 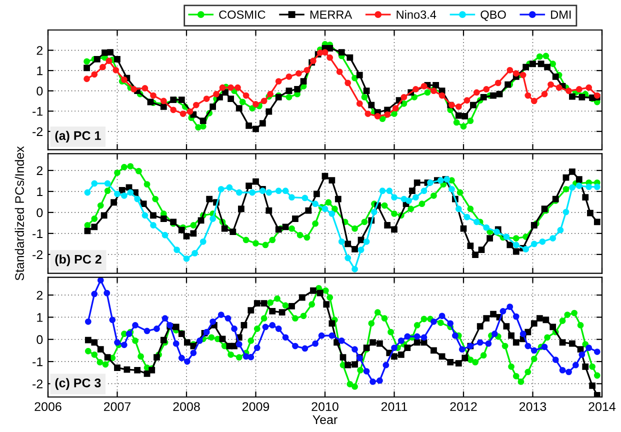 What do you see at coordinates (19, 213) in the screenshot?
I see `y-axis-title: Standardized PCs/Index` at bounding box center [19, 213].